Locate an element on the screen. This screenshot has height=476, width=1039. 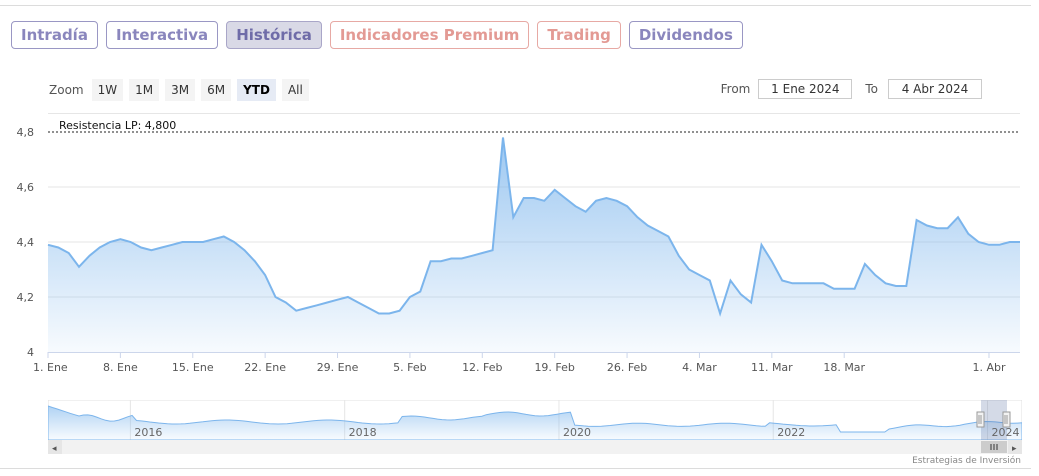
x-tick-label: 15. Ene is located at coordinates (193, 367).